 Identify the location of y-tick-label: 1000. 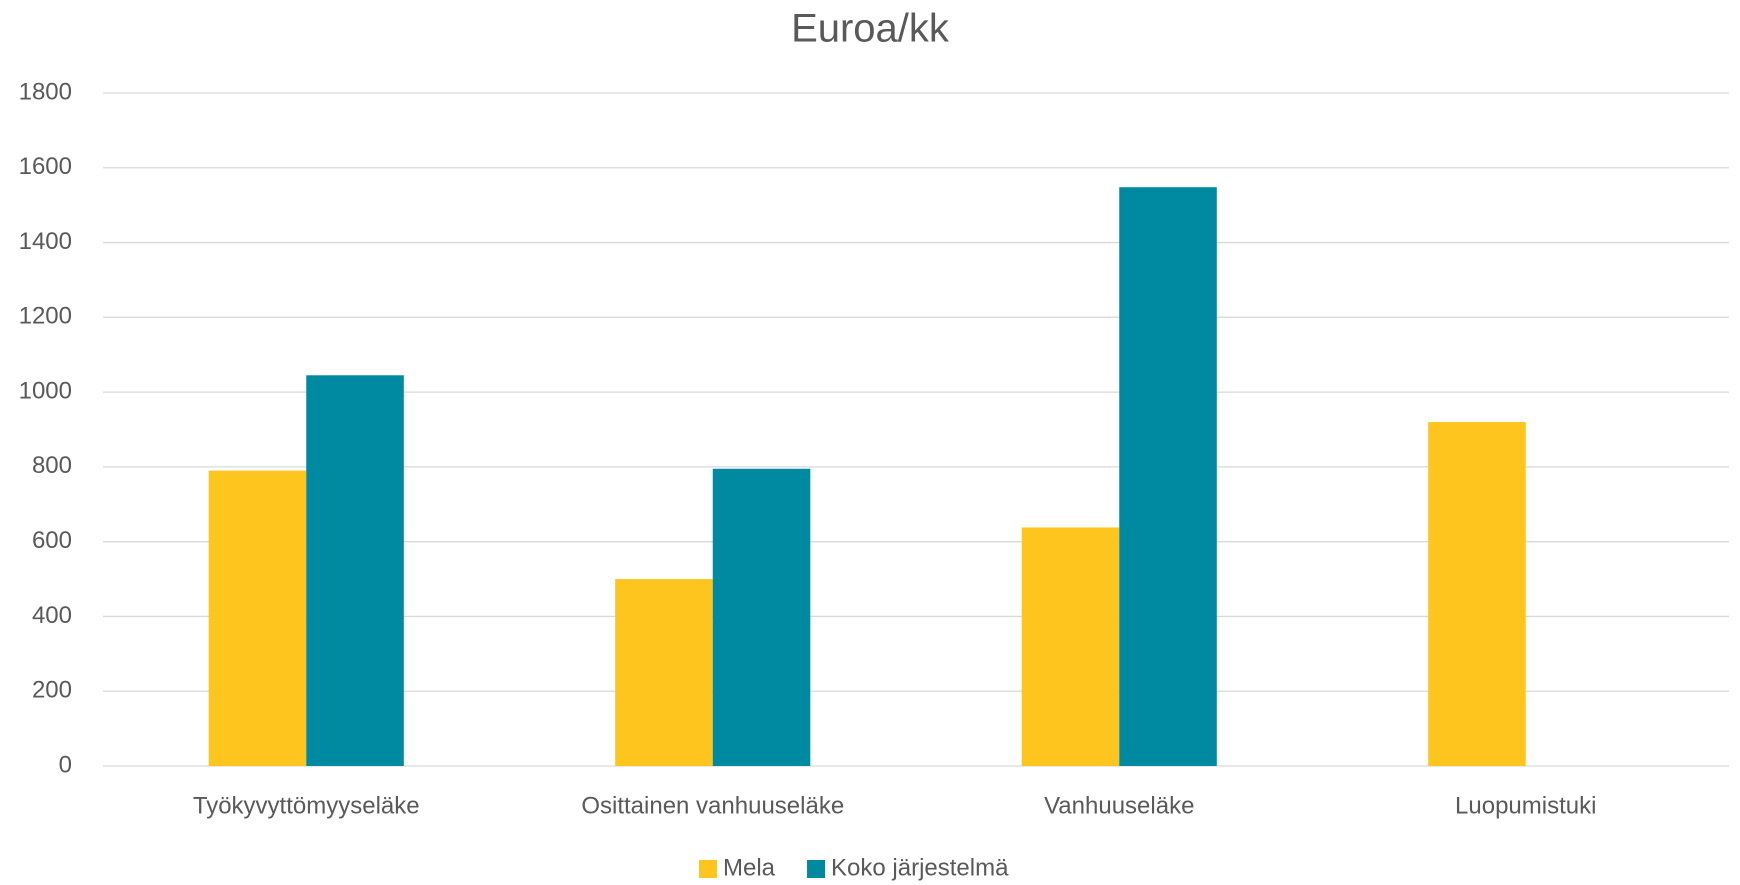
(45, 390).